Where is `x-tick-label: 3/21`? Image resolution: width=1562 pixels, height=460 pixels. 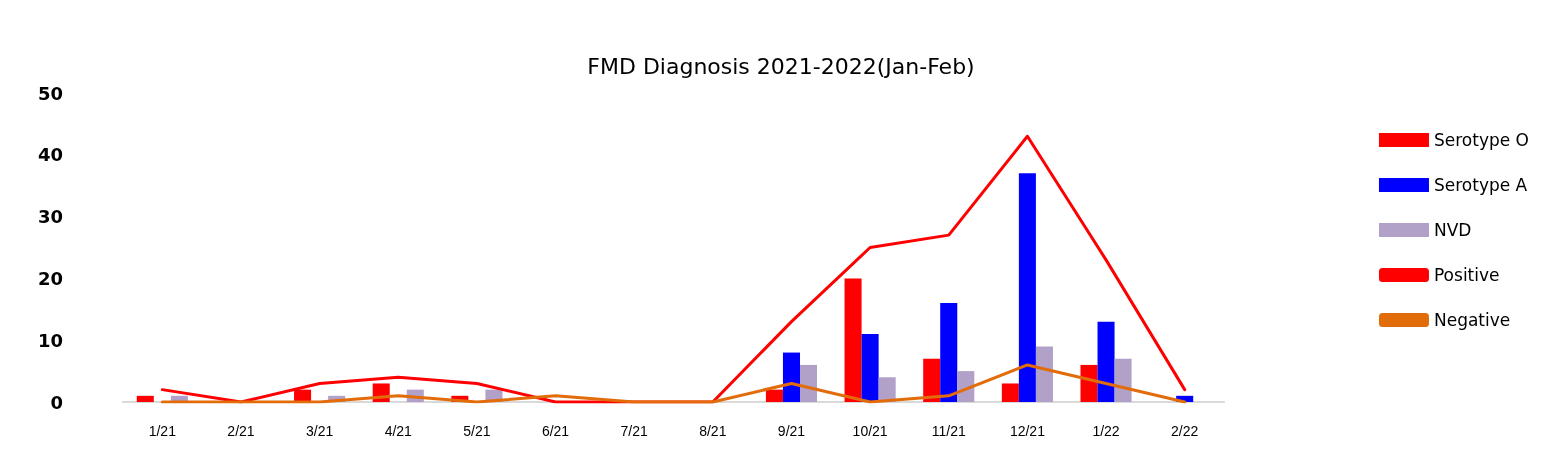 x-tick-label: 3/21 is located at coordinates (319, 431).